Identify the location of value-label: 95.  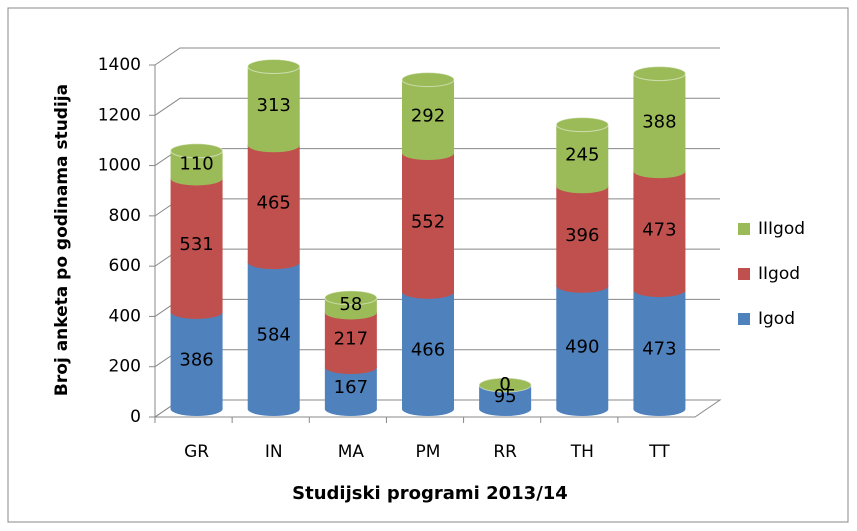
(505, 396).